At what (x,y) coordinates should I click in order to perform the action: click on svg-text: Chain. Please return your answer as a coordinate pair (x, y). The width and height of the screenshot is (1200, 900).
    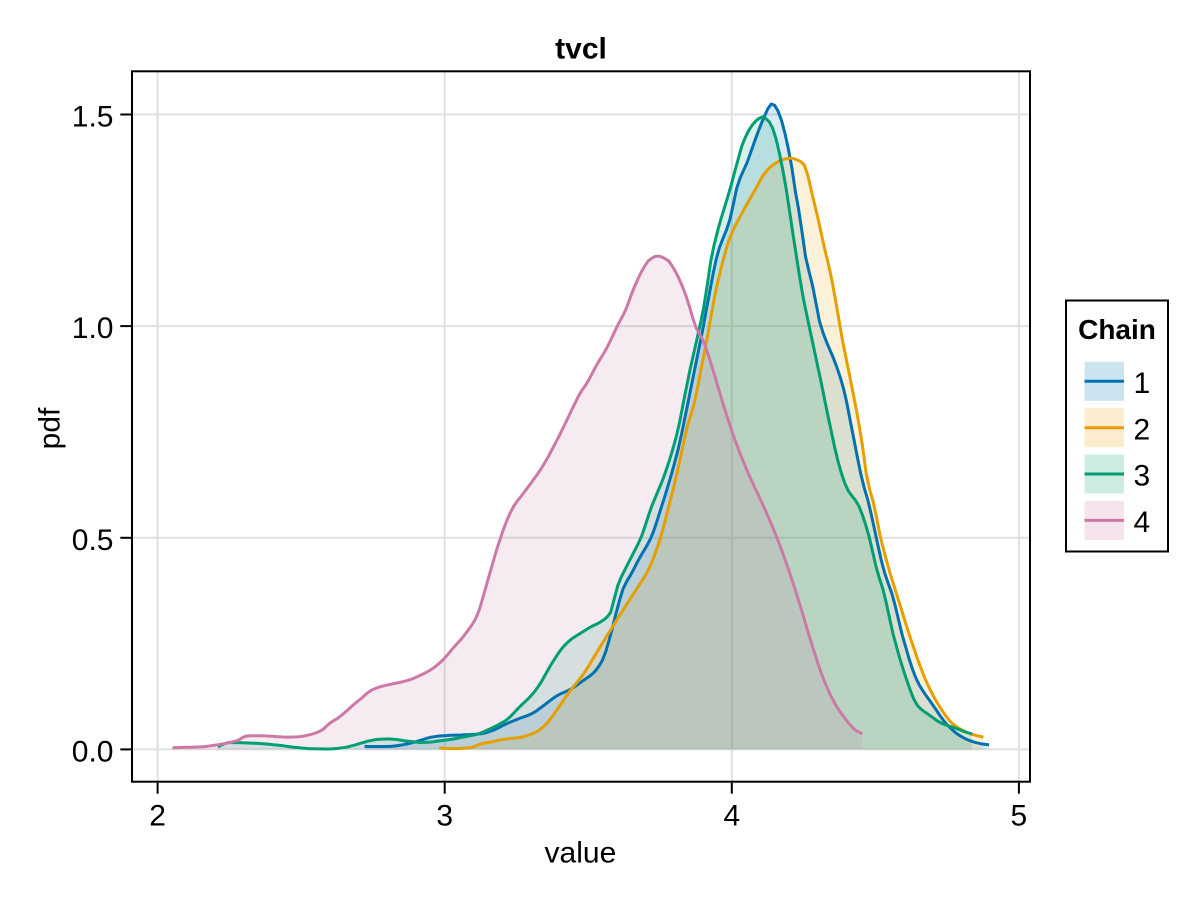
    Looking at the image, I should click on (1117, 329).